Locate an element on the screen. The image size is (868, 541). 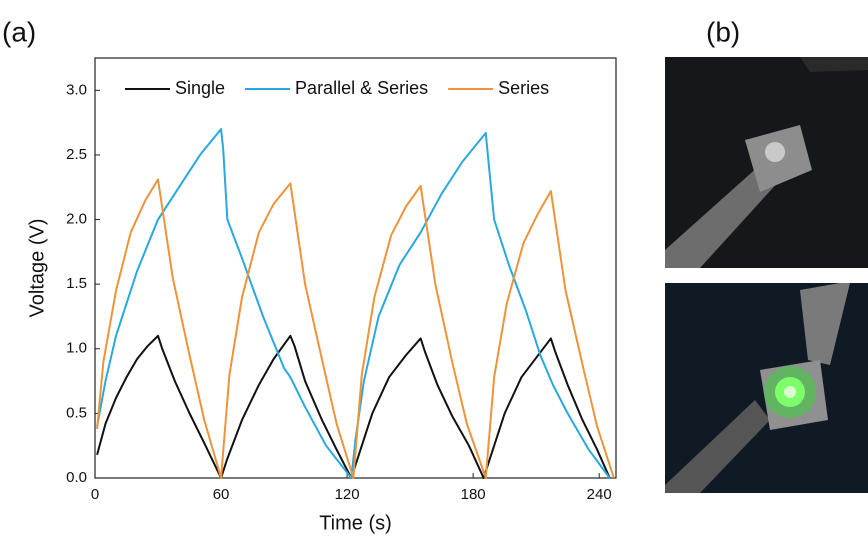
x-tick-label: 120 is located at coordinates (347, 494).